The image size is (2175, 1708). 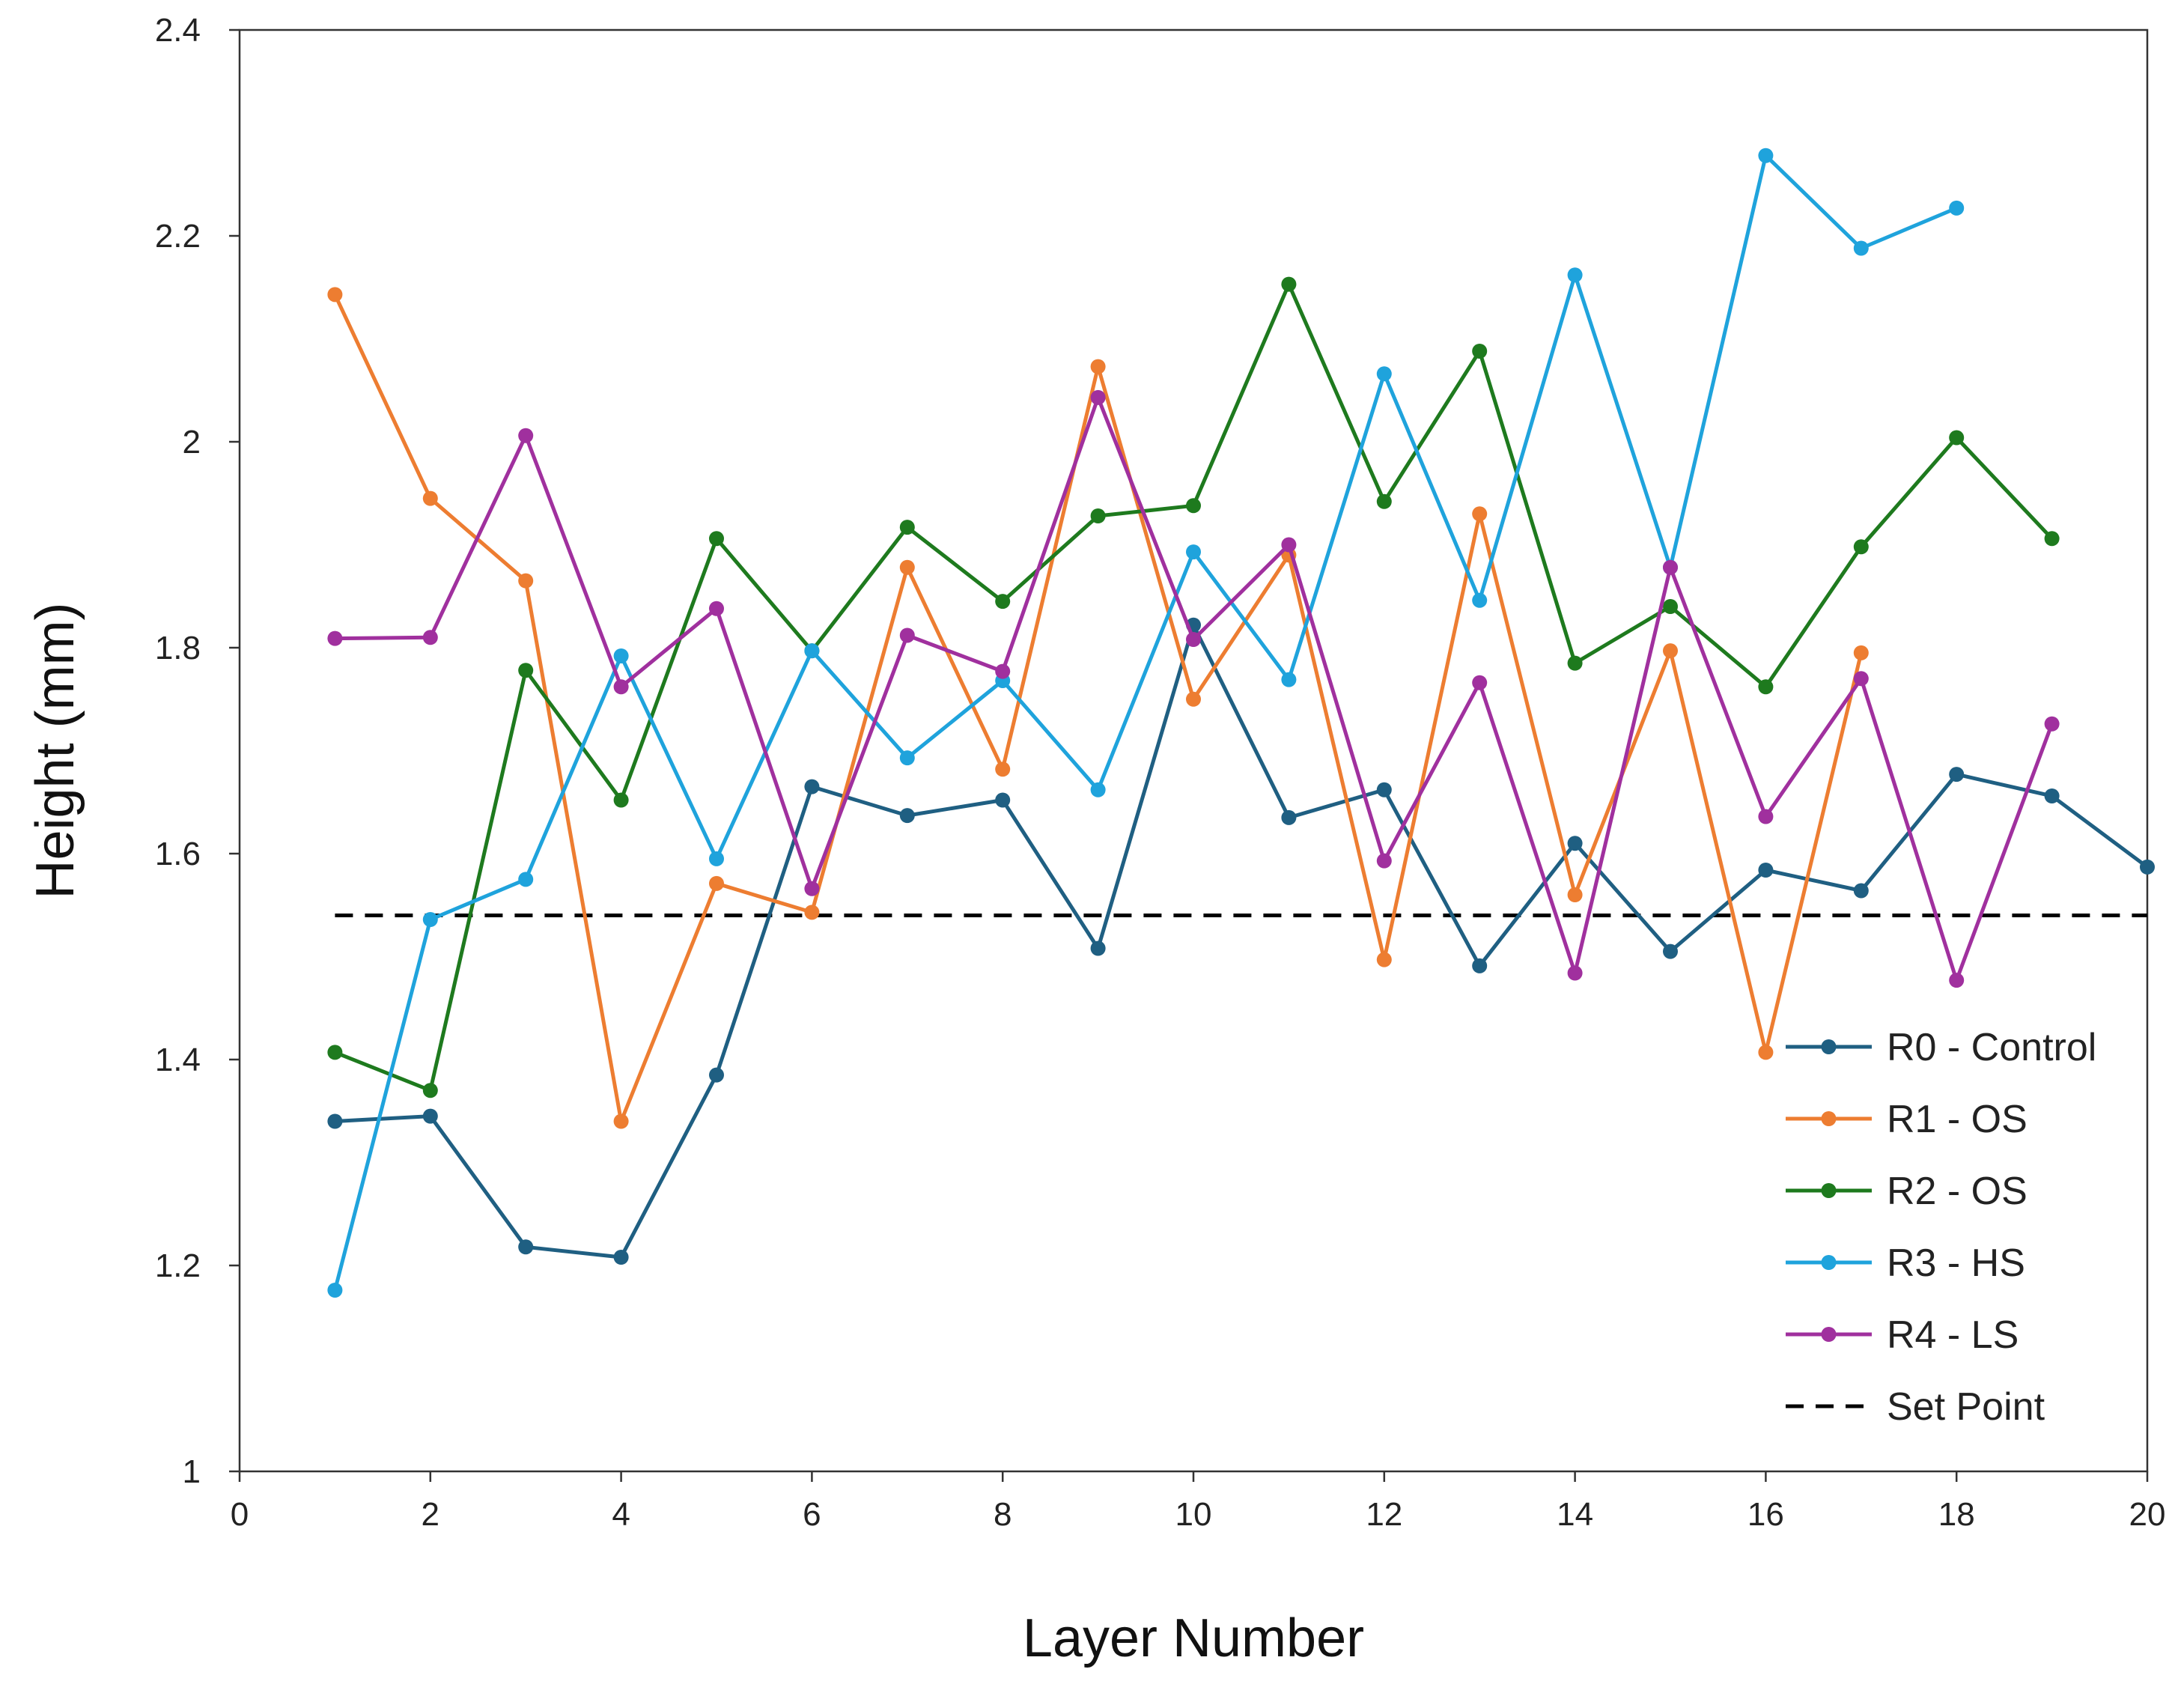 I want to click on y-tick-label: 1.4, so click(x=178, y=1060).